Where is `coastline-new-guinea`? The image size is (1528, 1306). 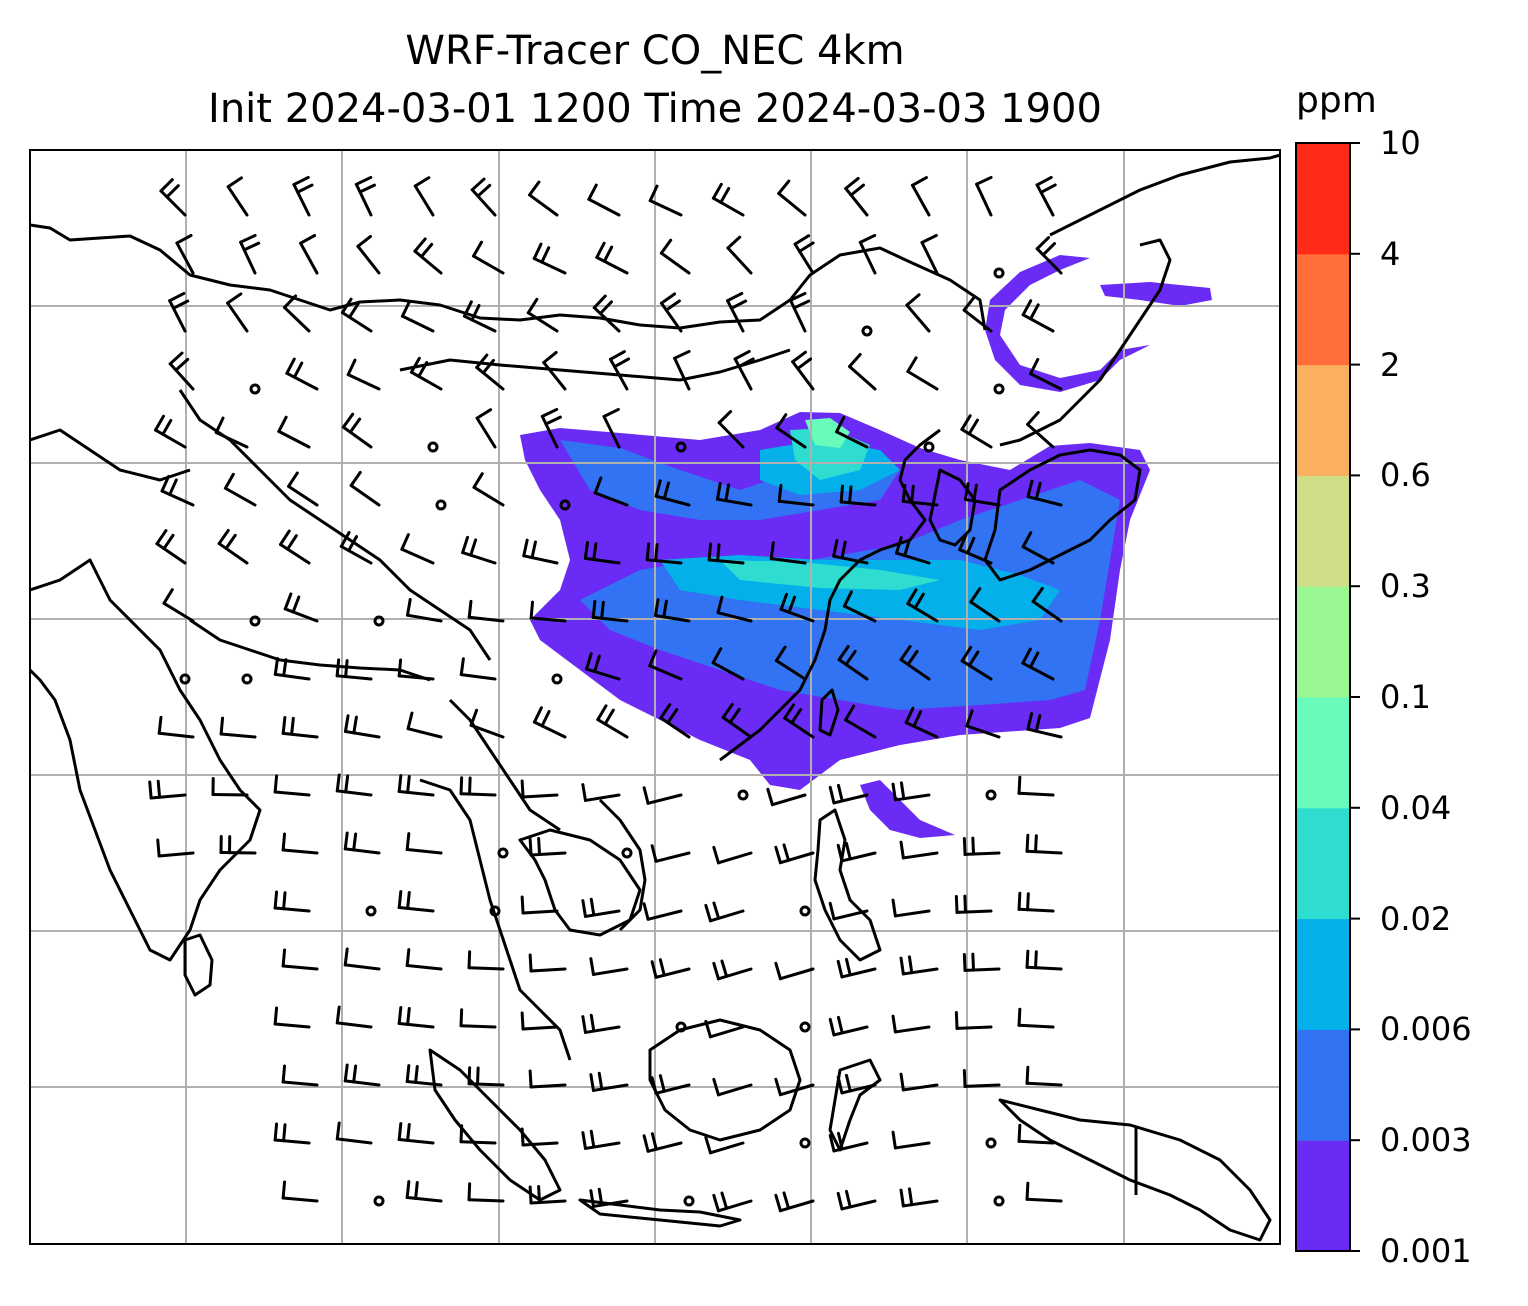 coastline-new-guinea is located at coordinates (1135, 1170).